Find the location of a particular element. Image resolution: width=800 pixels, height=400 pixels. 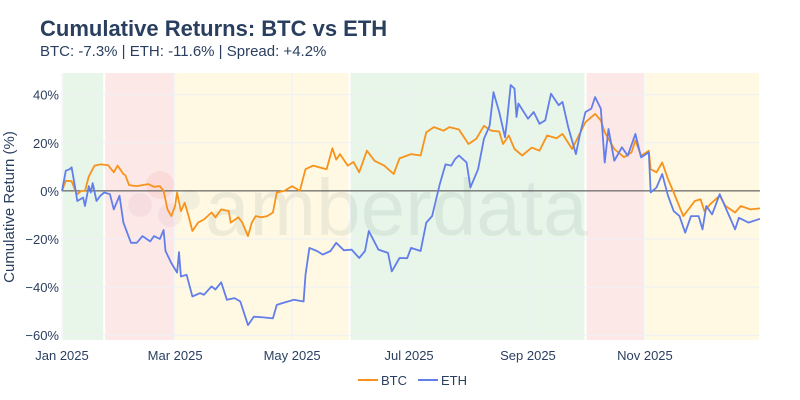

amberdata-watermark: amberdata is located at coordinates (358, 207).